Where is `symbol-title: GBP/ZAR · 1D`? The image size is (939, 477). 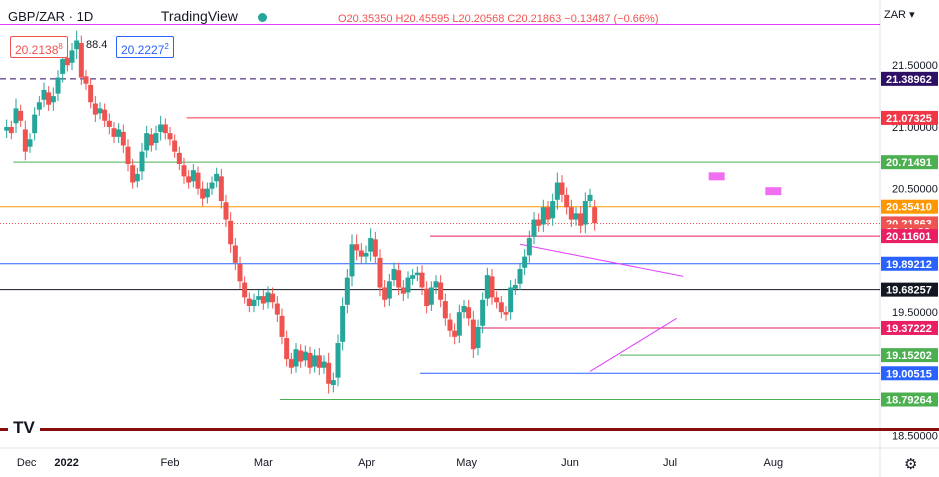 symbol-title: GBP/ZAR · 1D is located at coordinates (51, 16).